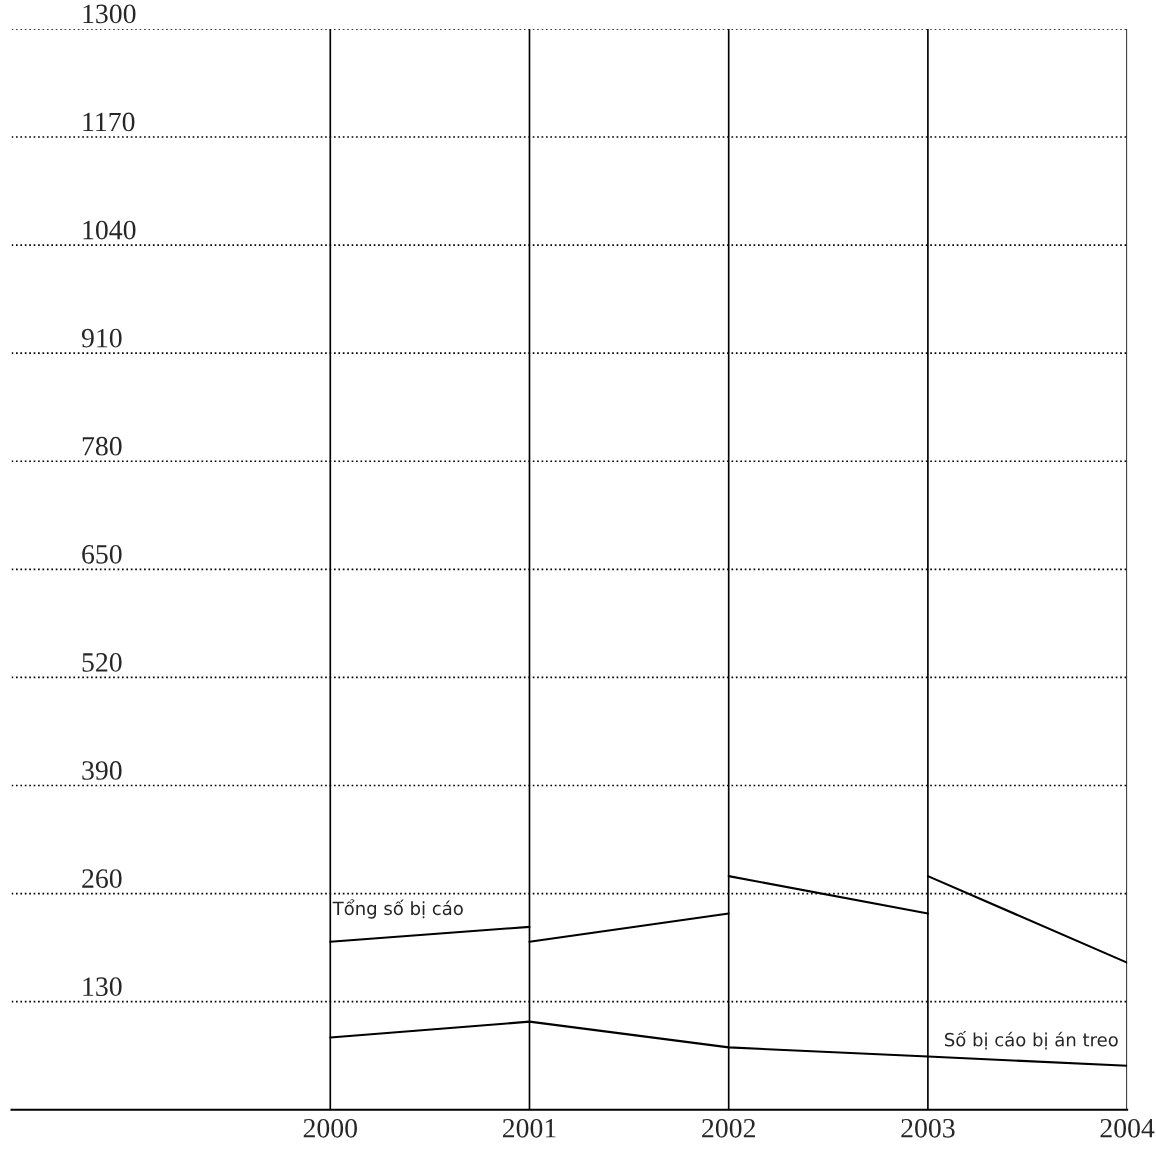 The width and height of the screenshot is (1156, 1156). Describe the element at coordinates (102, 662) in the screenshot. I see `y-tick-label: 520` at that location.